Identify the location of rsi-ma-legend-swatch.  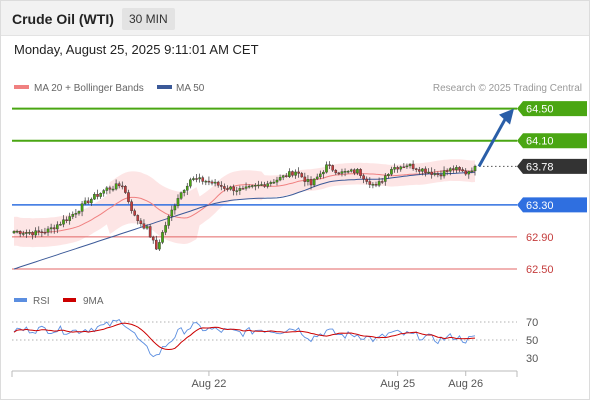
(69, 300).